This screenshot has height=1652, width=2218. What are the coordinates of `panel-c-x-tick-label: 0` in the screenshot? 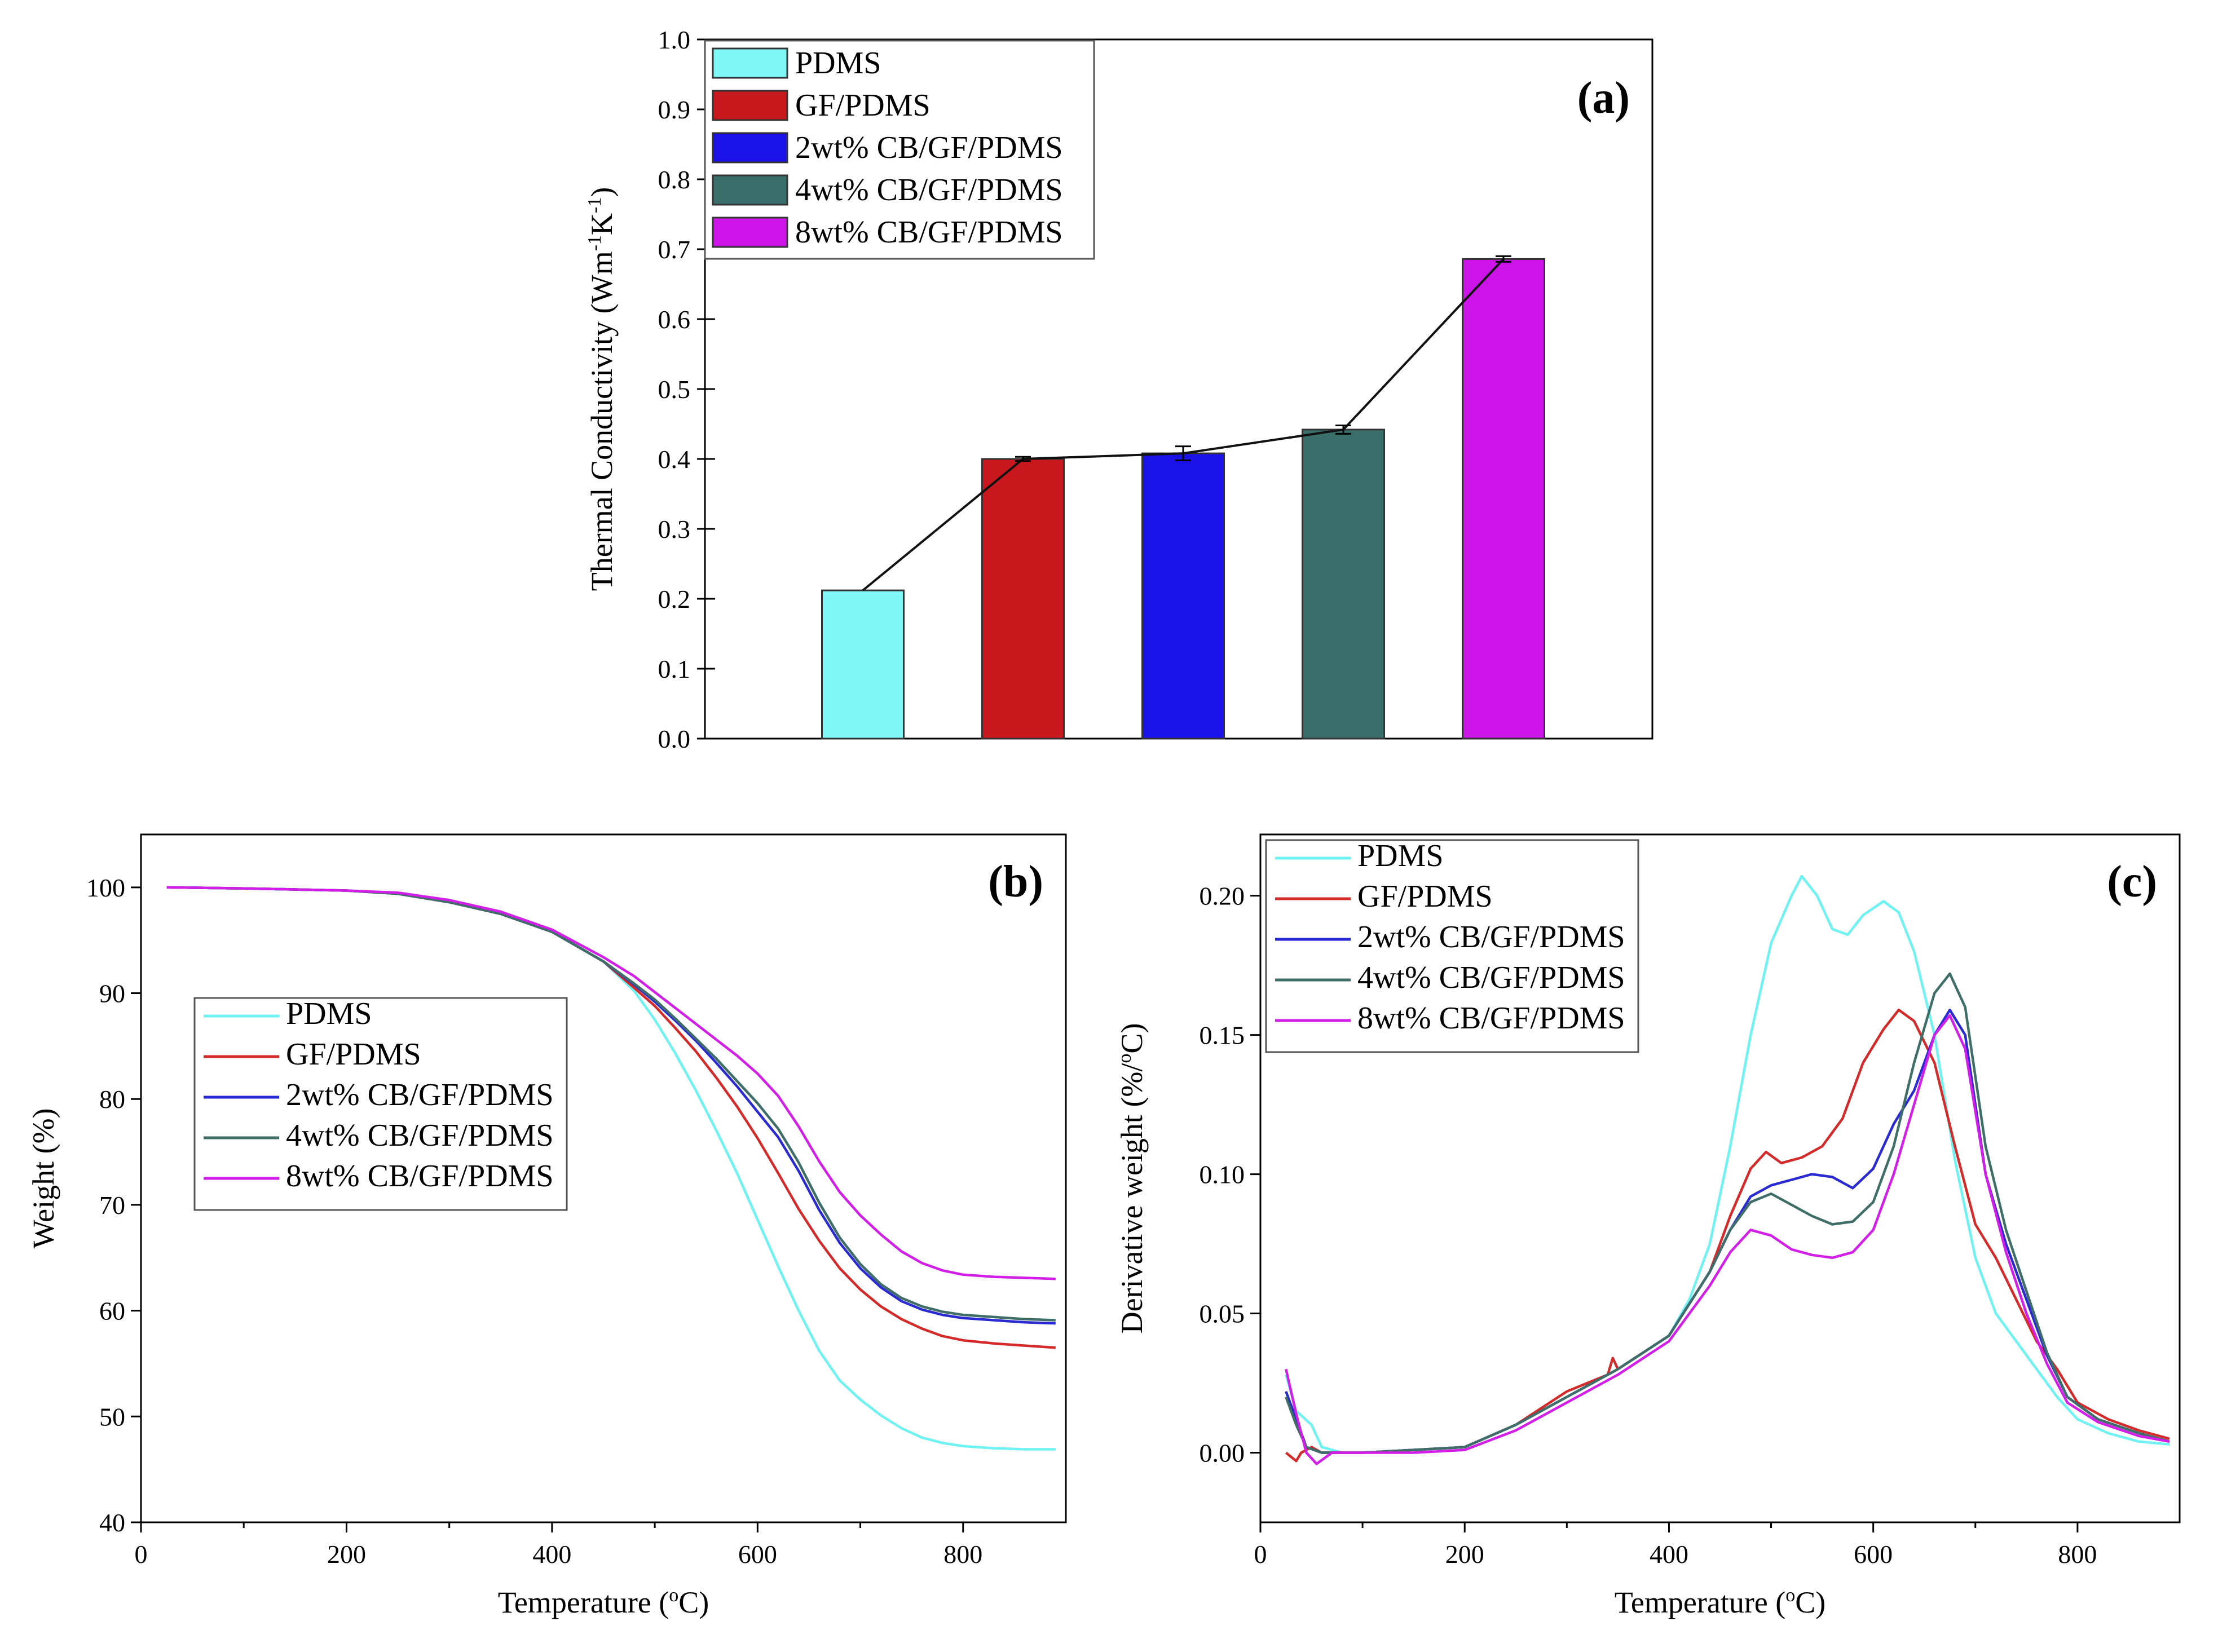 It's located at (1260, 1554).